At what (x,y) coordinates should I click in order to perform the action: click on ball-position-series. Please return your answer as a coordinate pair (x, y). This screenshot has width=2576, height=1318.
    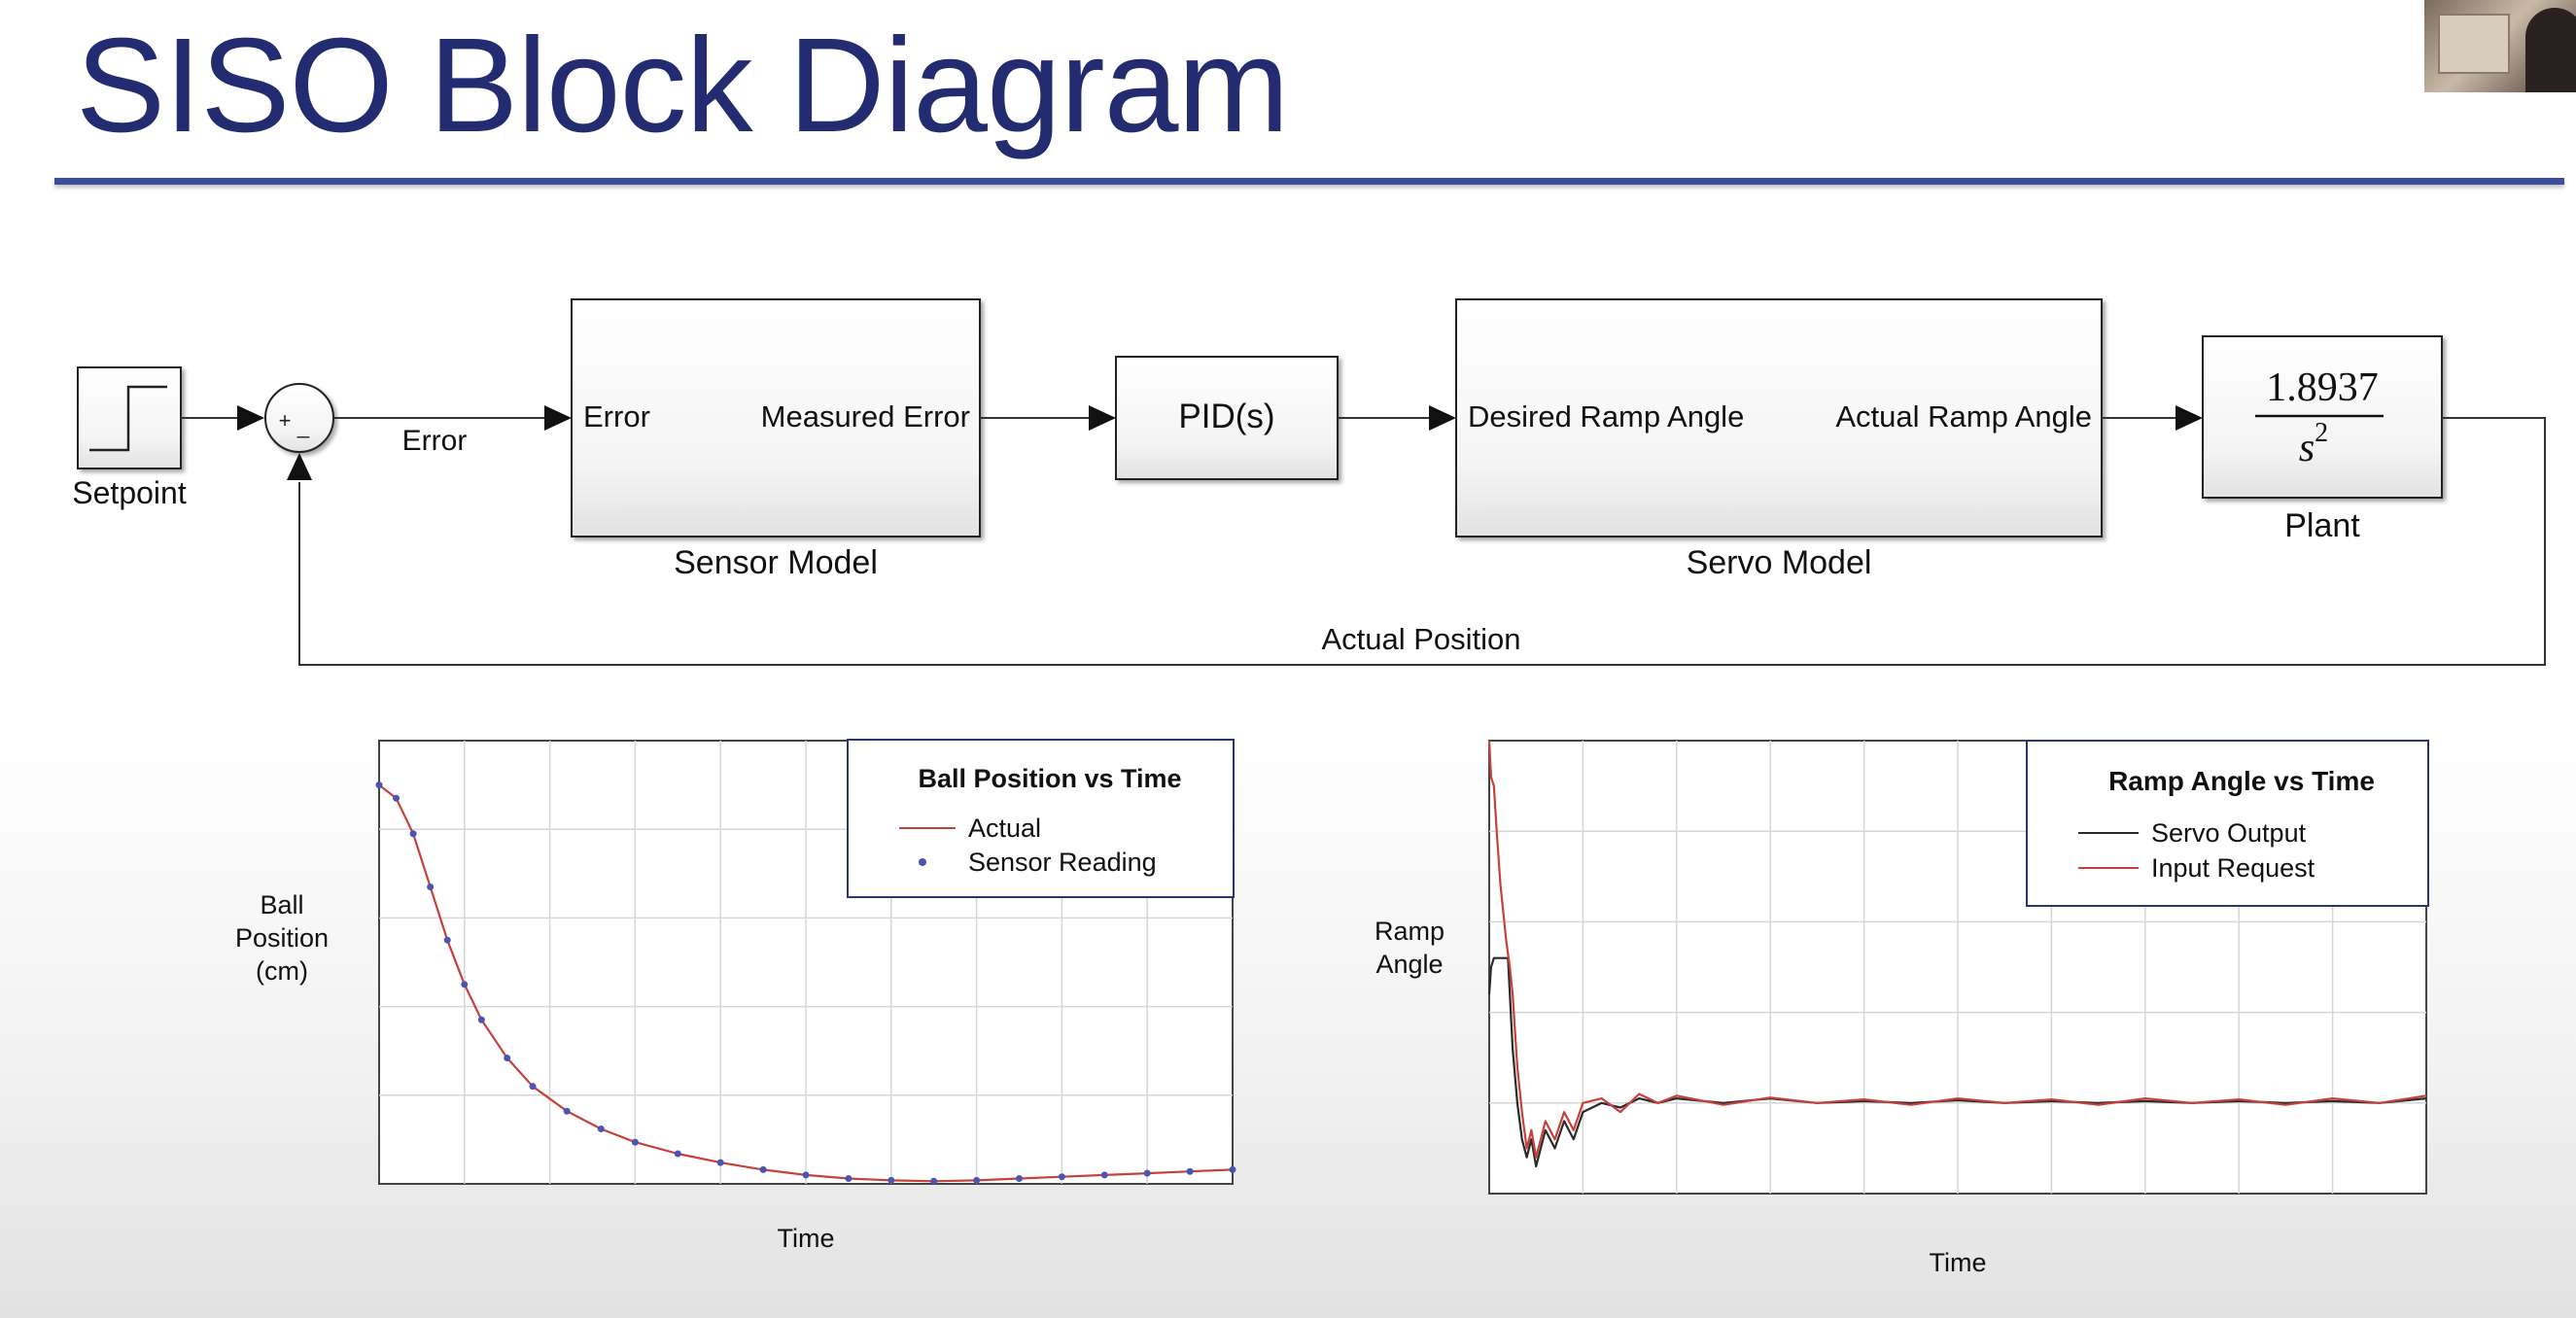
    Looking at the image, I should click on (806, 983).